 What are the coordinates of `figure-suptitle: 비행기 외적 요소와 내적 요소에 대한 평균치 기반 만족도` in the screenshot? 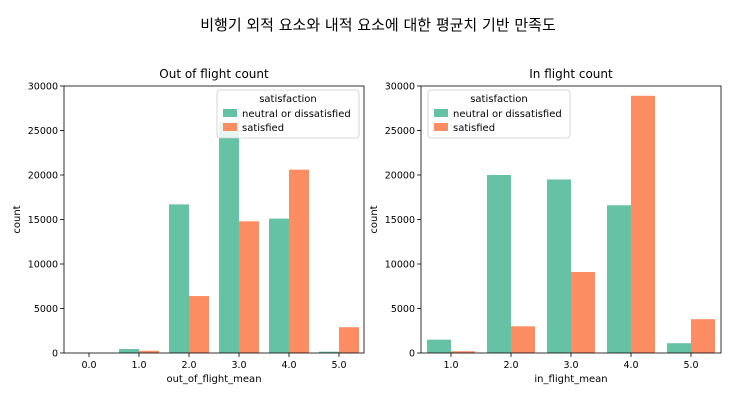 It's located at (378, 25).